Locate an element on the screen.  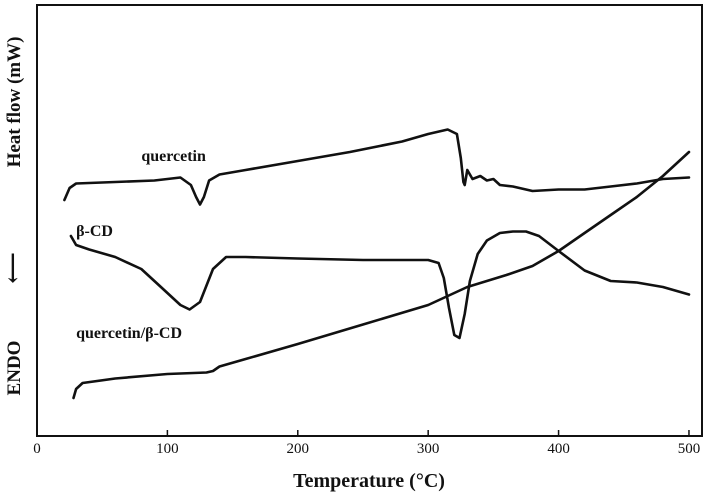
y-axis-title: Heat flow (mW) is located at coordinates (14, 102).